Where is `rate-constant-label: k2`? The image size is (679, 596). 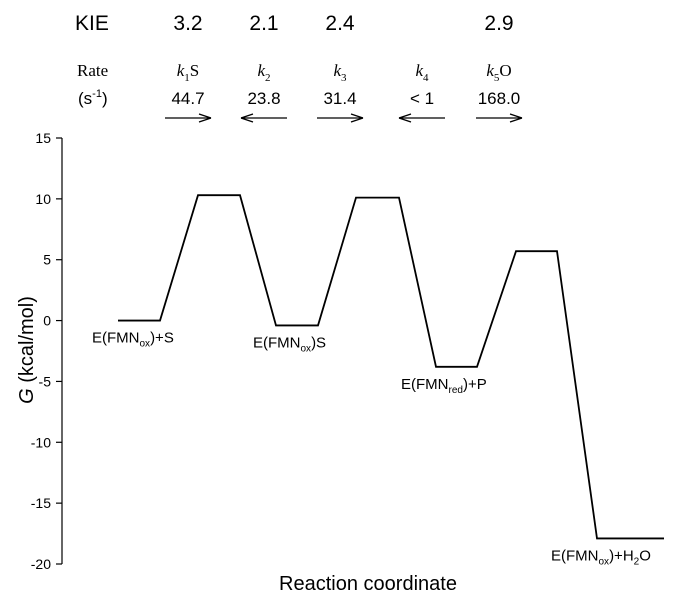
rate-constant-label: k2 is located at coordinates (263, 72).